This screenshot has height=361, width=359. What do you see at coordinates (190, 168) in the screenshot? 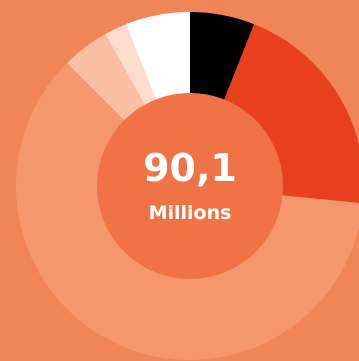
I see `center-value: 90,1` at bounding box center [190, 168].